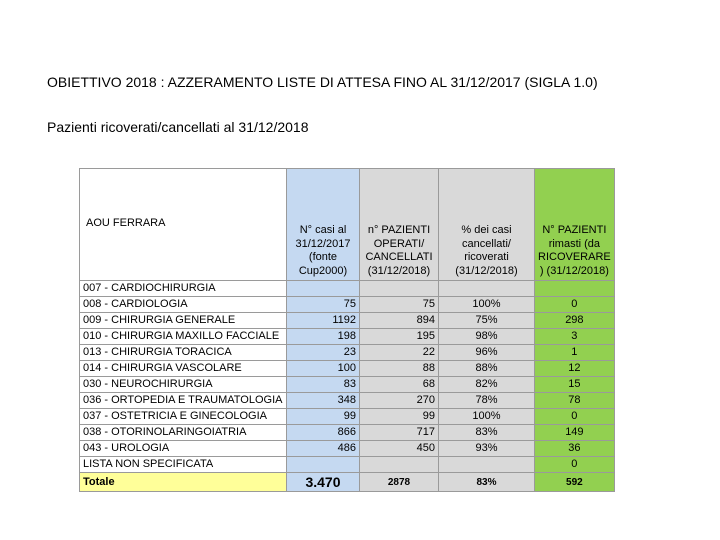  What do you see at coordinates (486, 448) in the screenshot?
I see `row-percent: 93%` at bounding box center [486, 448].